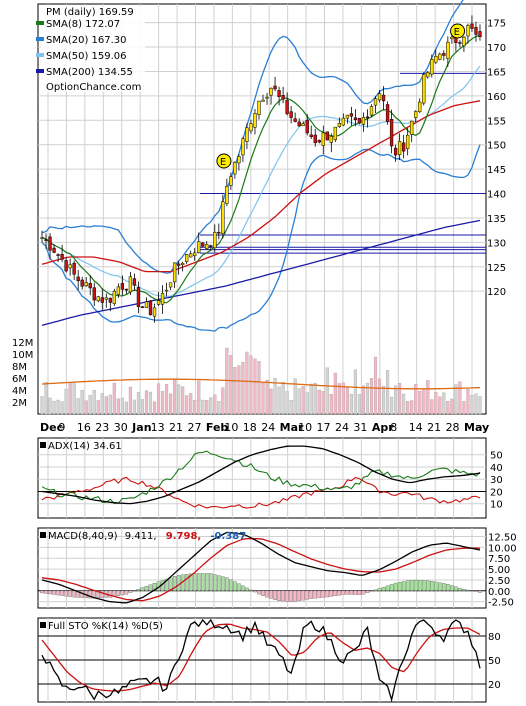  I want to click on earnings-marker, so click(224, 161).